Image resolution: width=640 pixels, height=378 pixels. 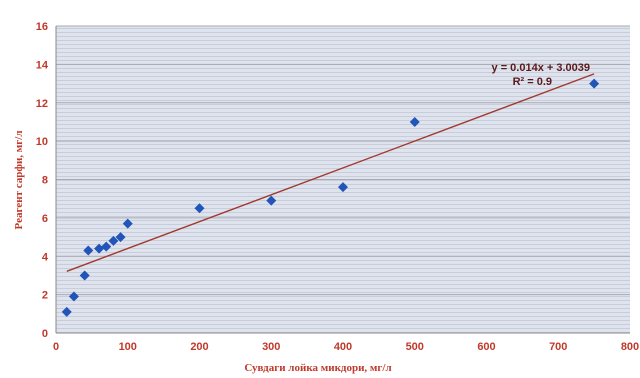 I want to click on y-tick-label: 2, so click(x=45, y=296).